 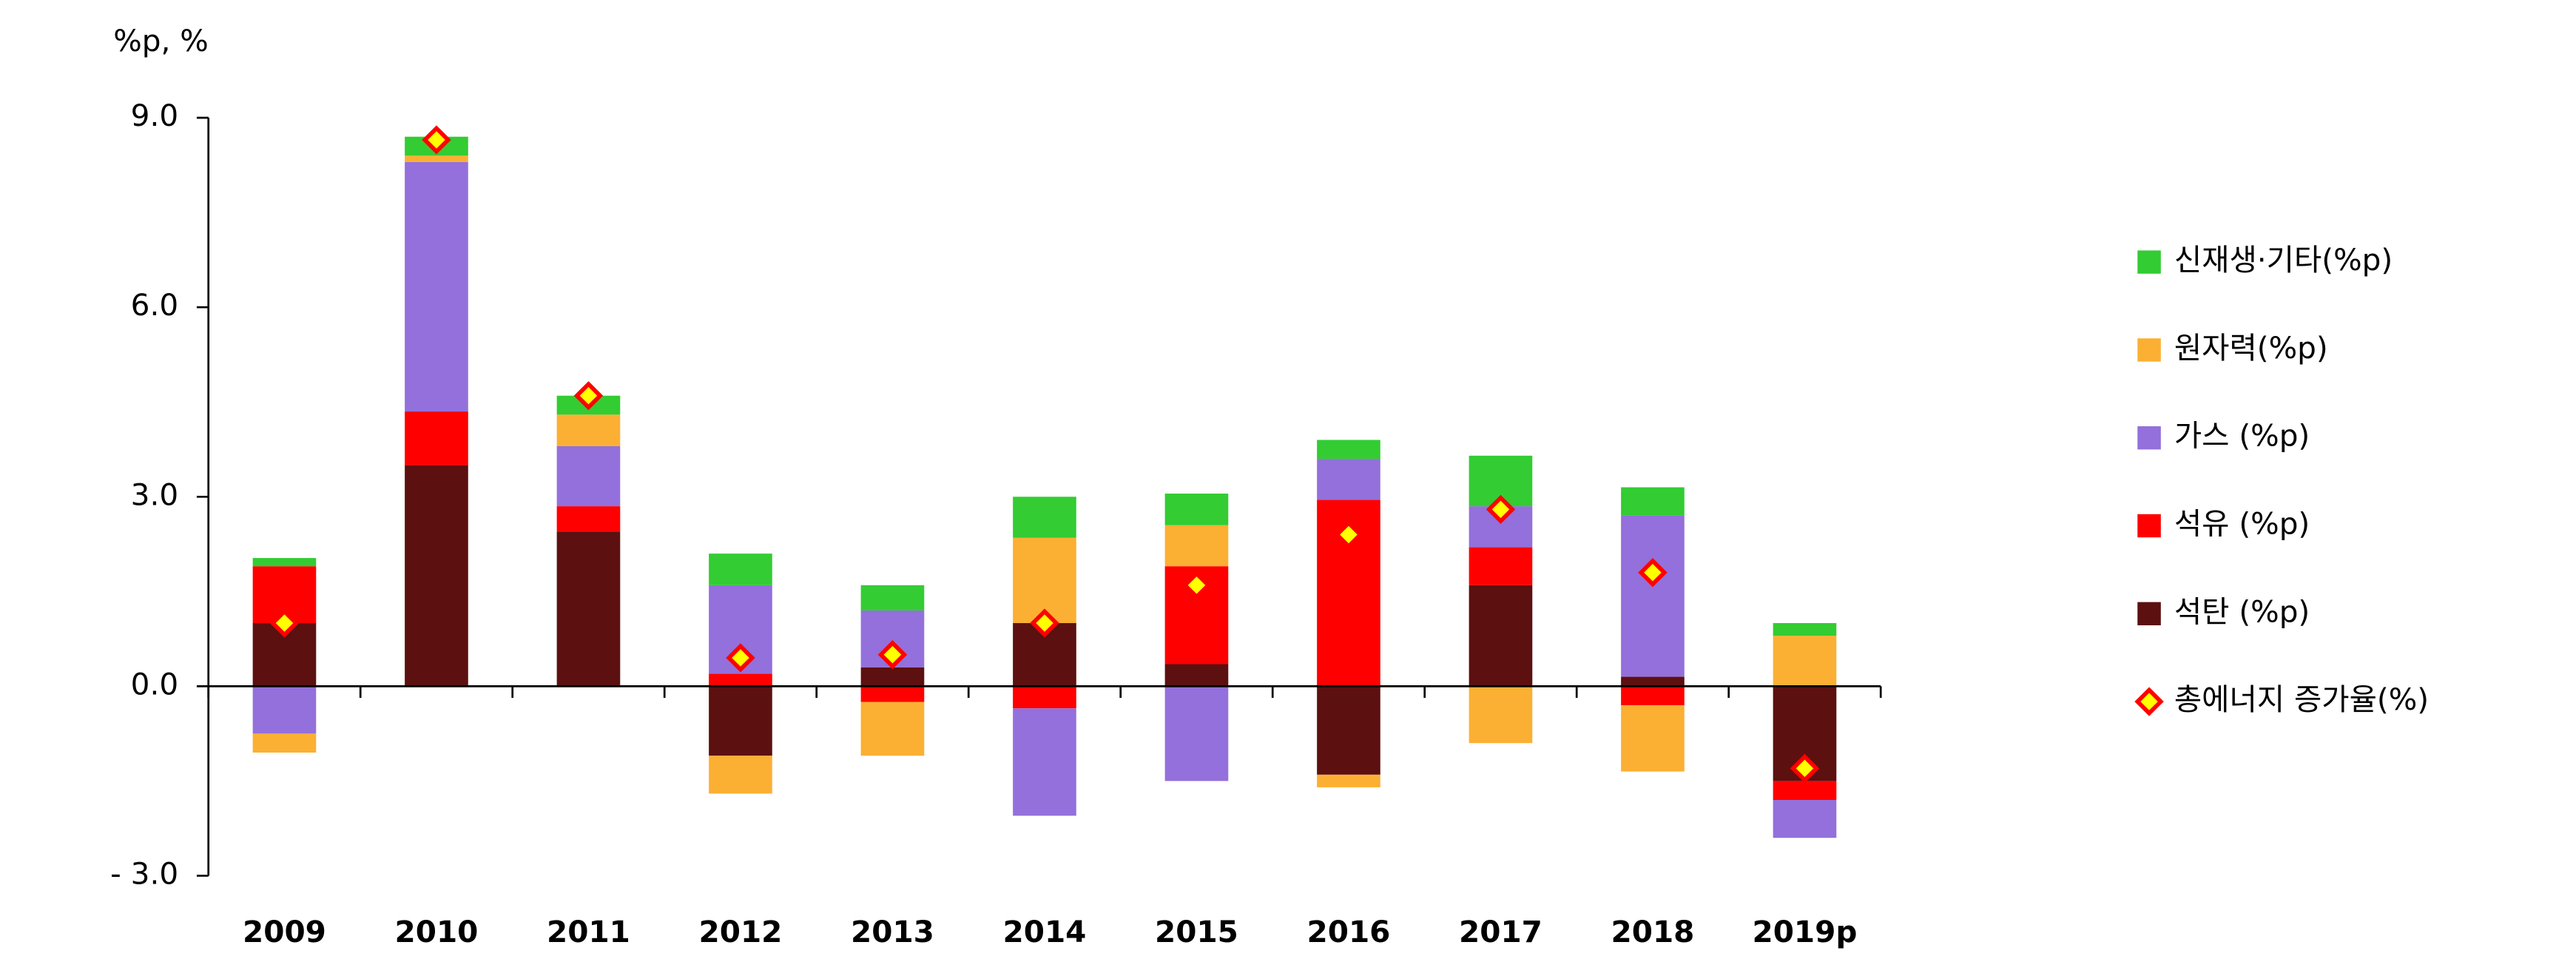 What do you see at coordinates (2283, 260) in the screenshot?
I see `legend-label: 신재생·기타(%p)` at bounding box center [2283, 260].